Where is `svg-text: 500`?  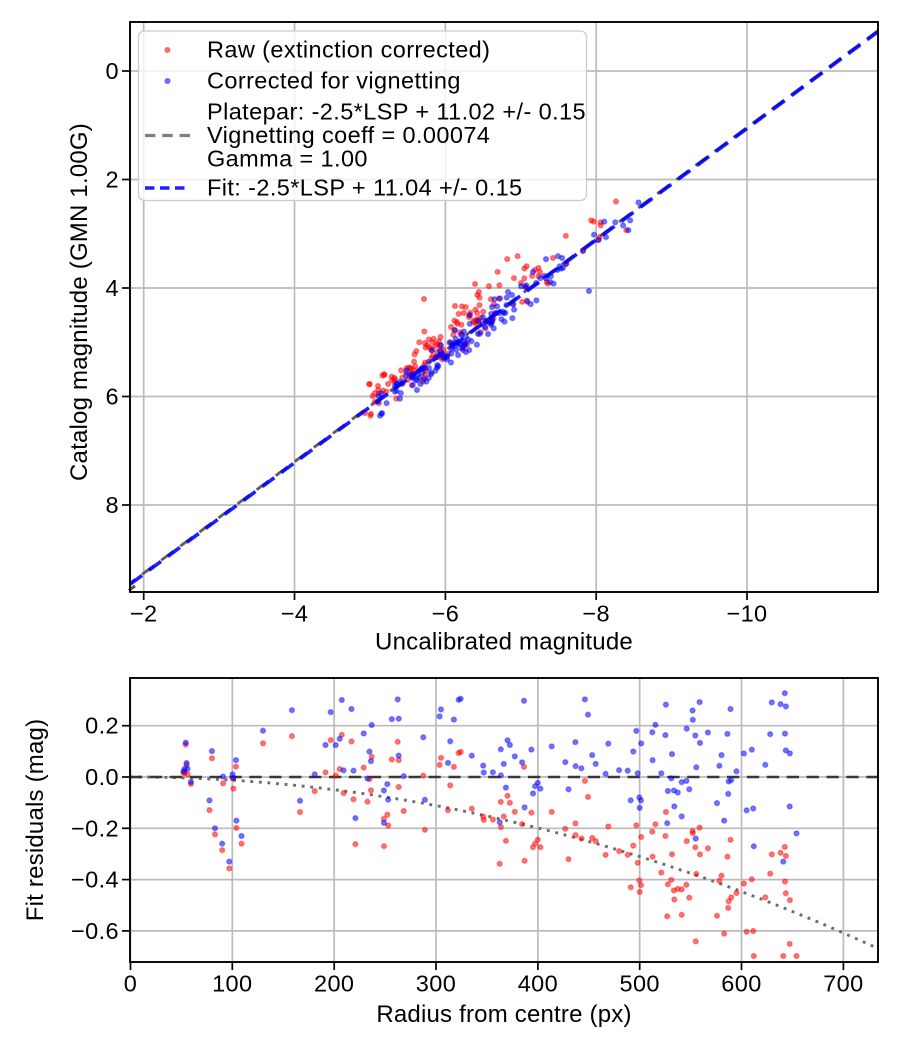
svg-text: 500 is located at coordinates (639, 984).